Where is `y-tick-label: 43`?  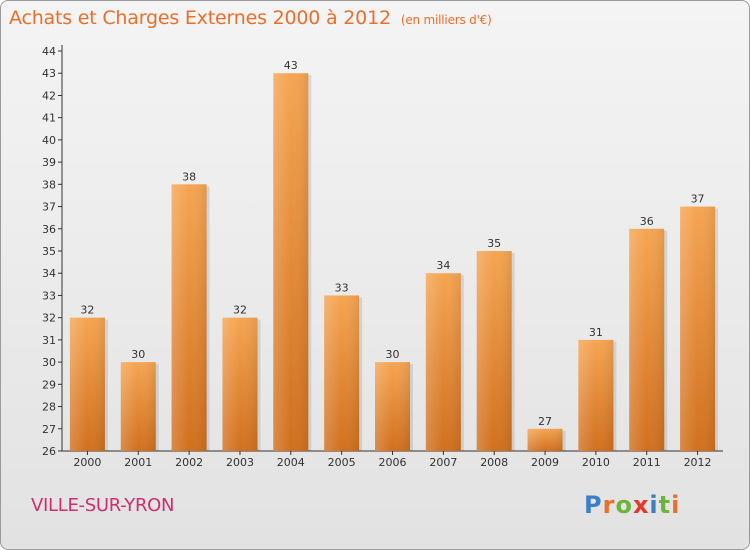
y-tick-label: 43 is located at coordinates (49, 73).